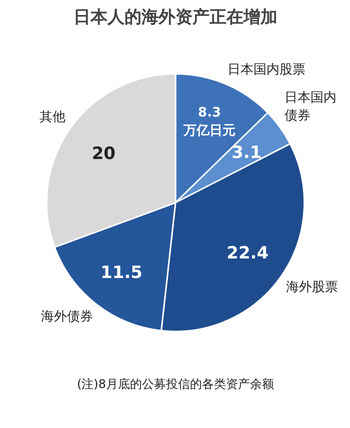  I want to click on data-label: 3.1, so click(247, 153).